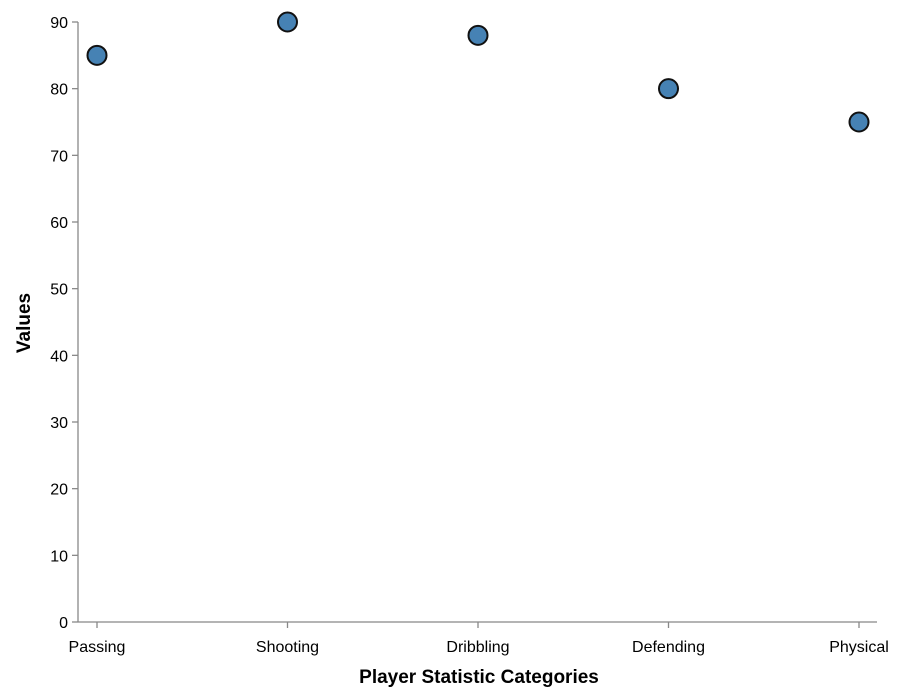 Image resolution: width=908 pixels, height=696 pixels. What do you see at coordinates (859, 647) in the screenshot?
I see `x-tick-label: Physical` at bounding box center [859, 647].